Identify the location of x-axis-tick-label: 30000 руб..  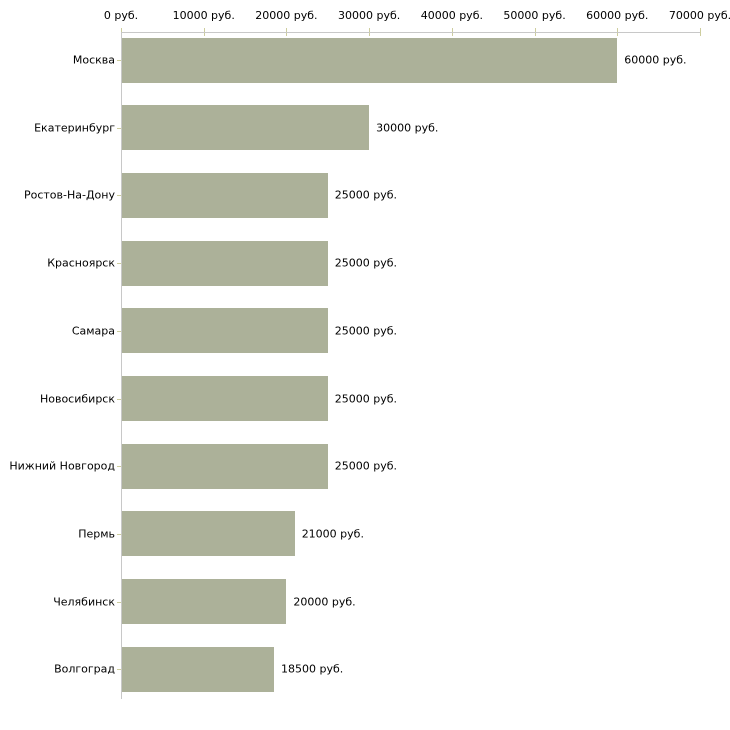
(369, 15).